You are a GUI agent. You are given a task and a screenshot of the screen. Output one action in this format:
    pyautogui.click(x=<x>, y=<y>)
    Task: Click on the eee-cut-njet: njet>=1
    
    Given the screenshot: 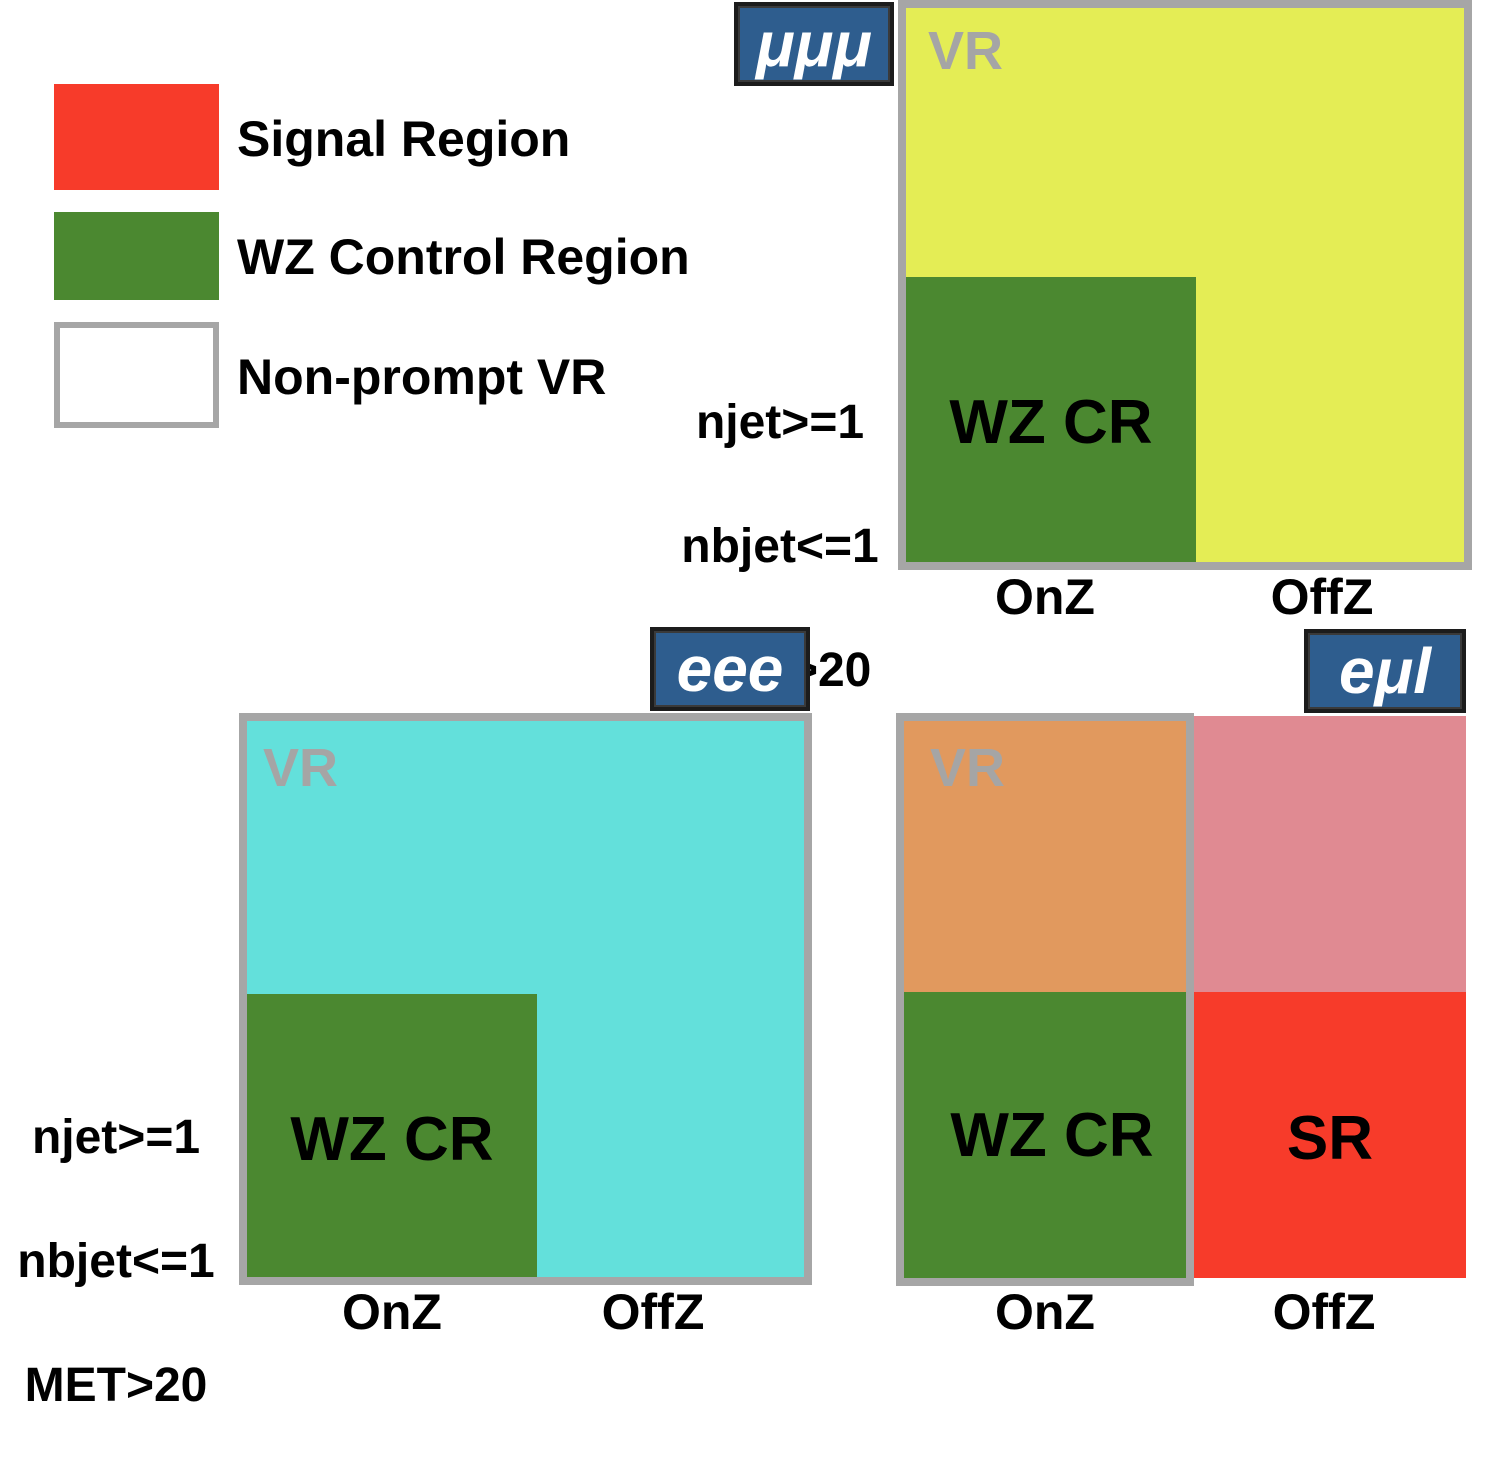 What is the action you would take?
    pyautogui.click(x=116, y=1137)
    